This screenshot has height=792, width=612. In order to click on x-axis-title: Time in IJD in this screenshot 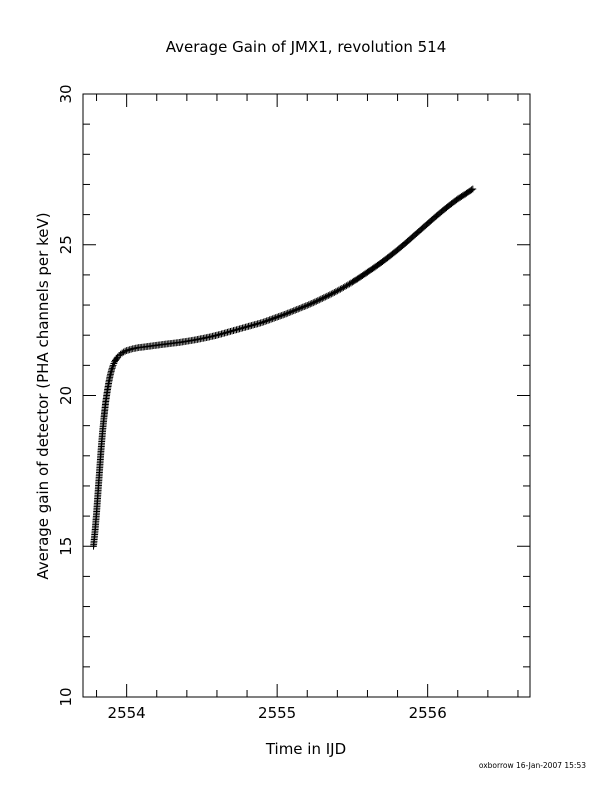, I will do `click(305, 749)`.